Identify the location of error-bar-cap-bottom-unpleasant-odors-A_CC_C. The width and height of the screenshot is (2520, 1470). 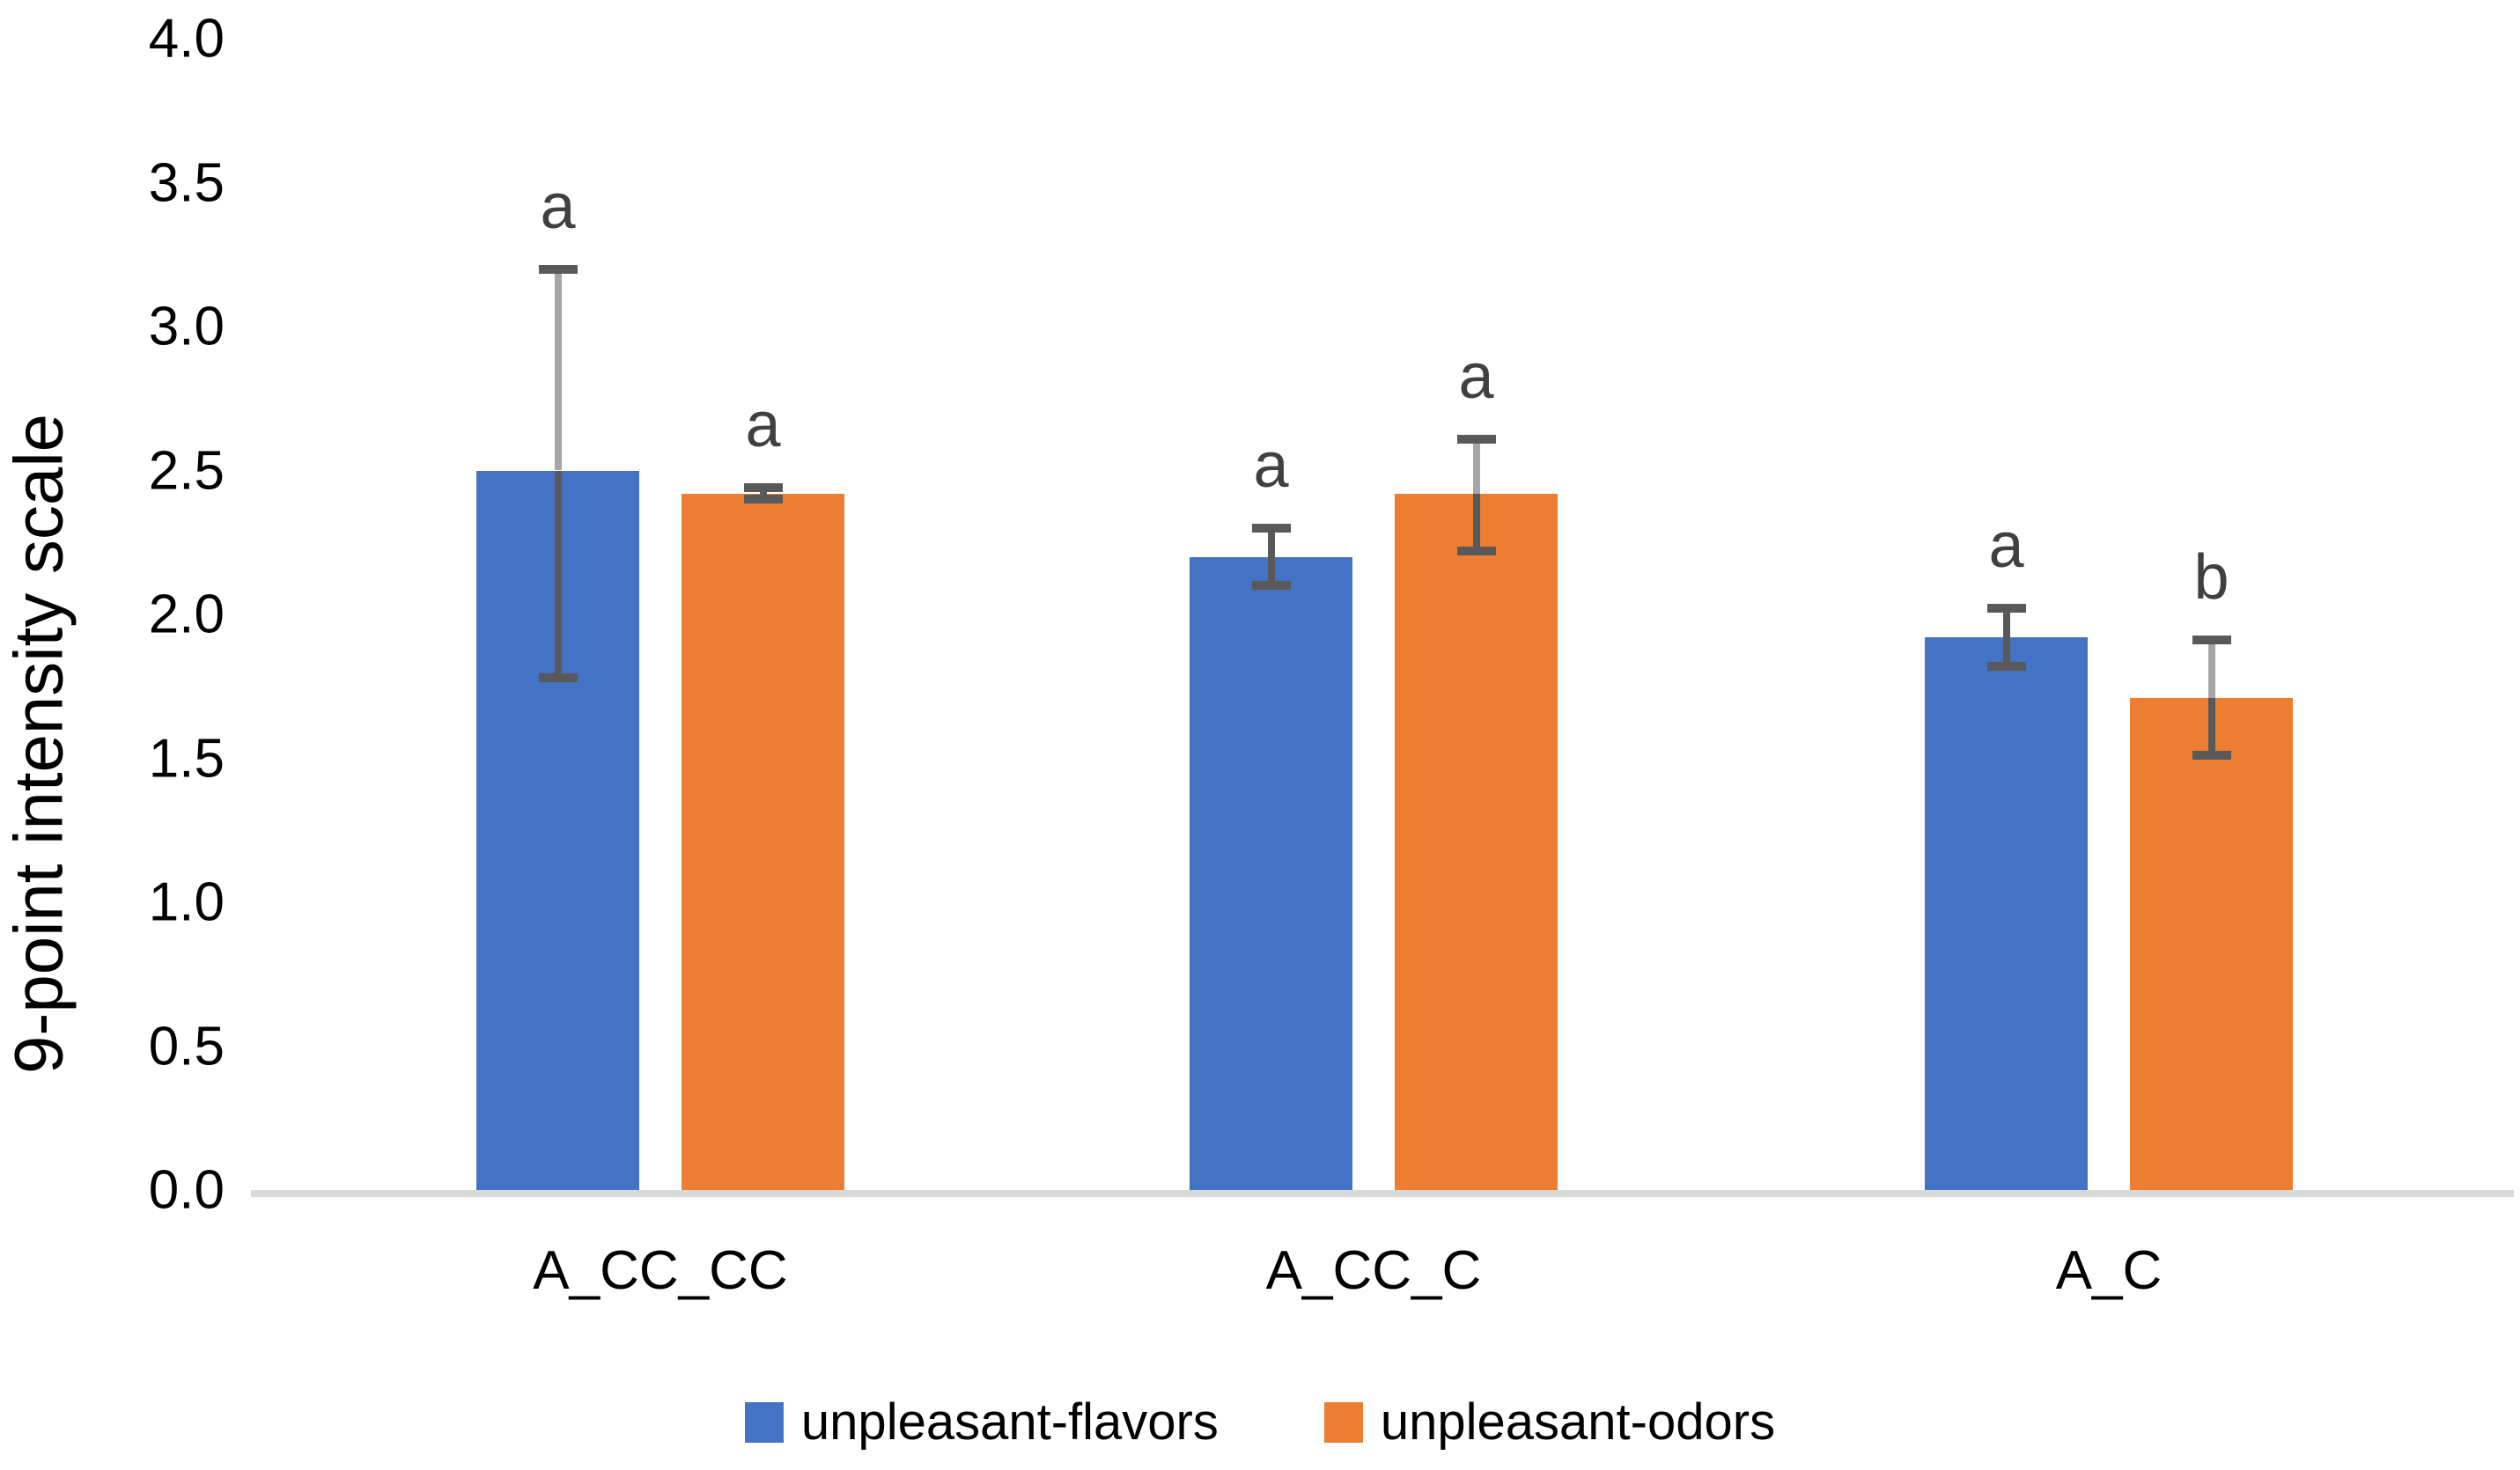
(1476, 551).